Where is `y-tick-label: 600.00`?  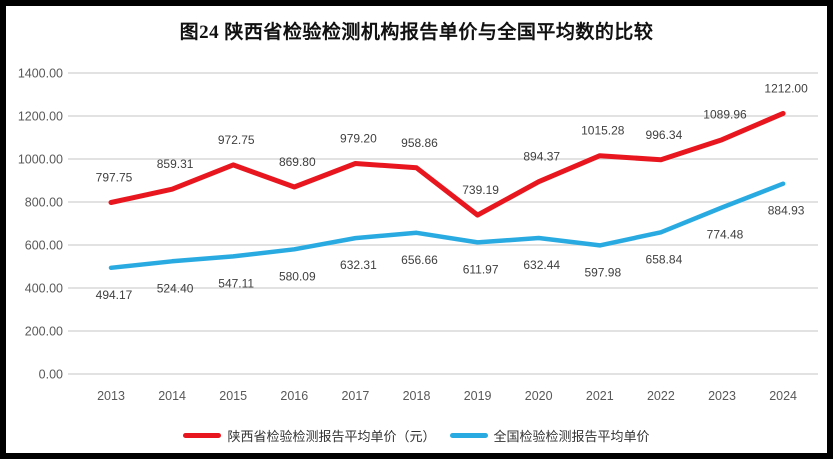
y-tick-label: 600.00 is located at coordinates (44, 246).